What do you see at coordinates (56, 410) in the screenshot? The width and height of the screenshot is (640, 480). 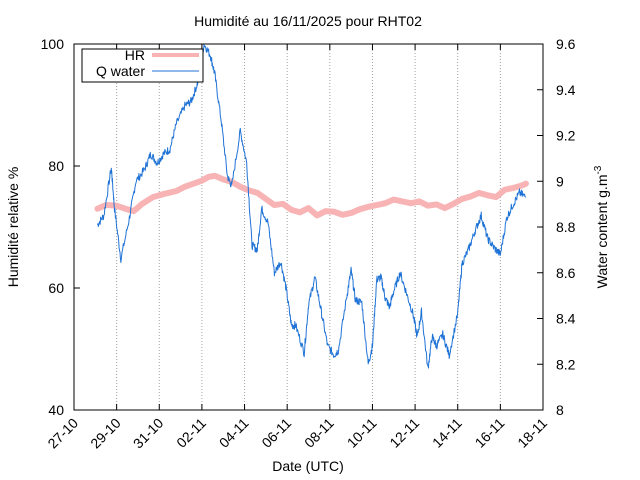 I see `y-tick-label: 40` at bounding box center [56, 410].